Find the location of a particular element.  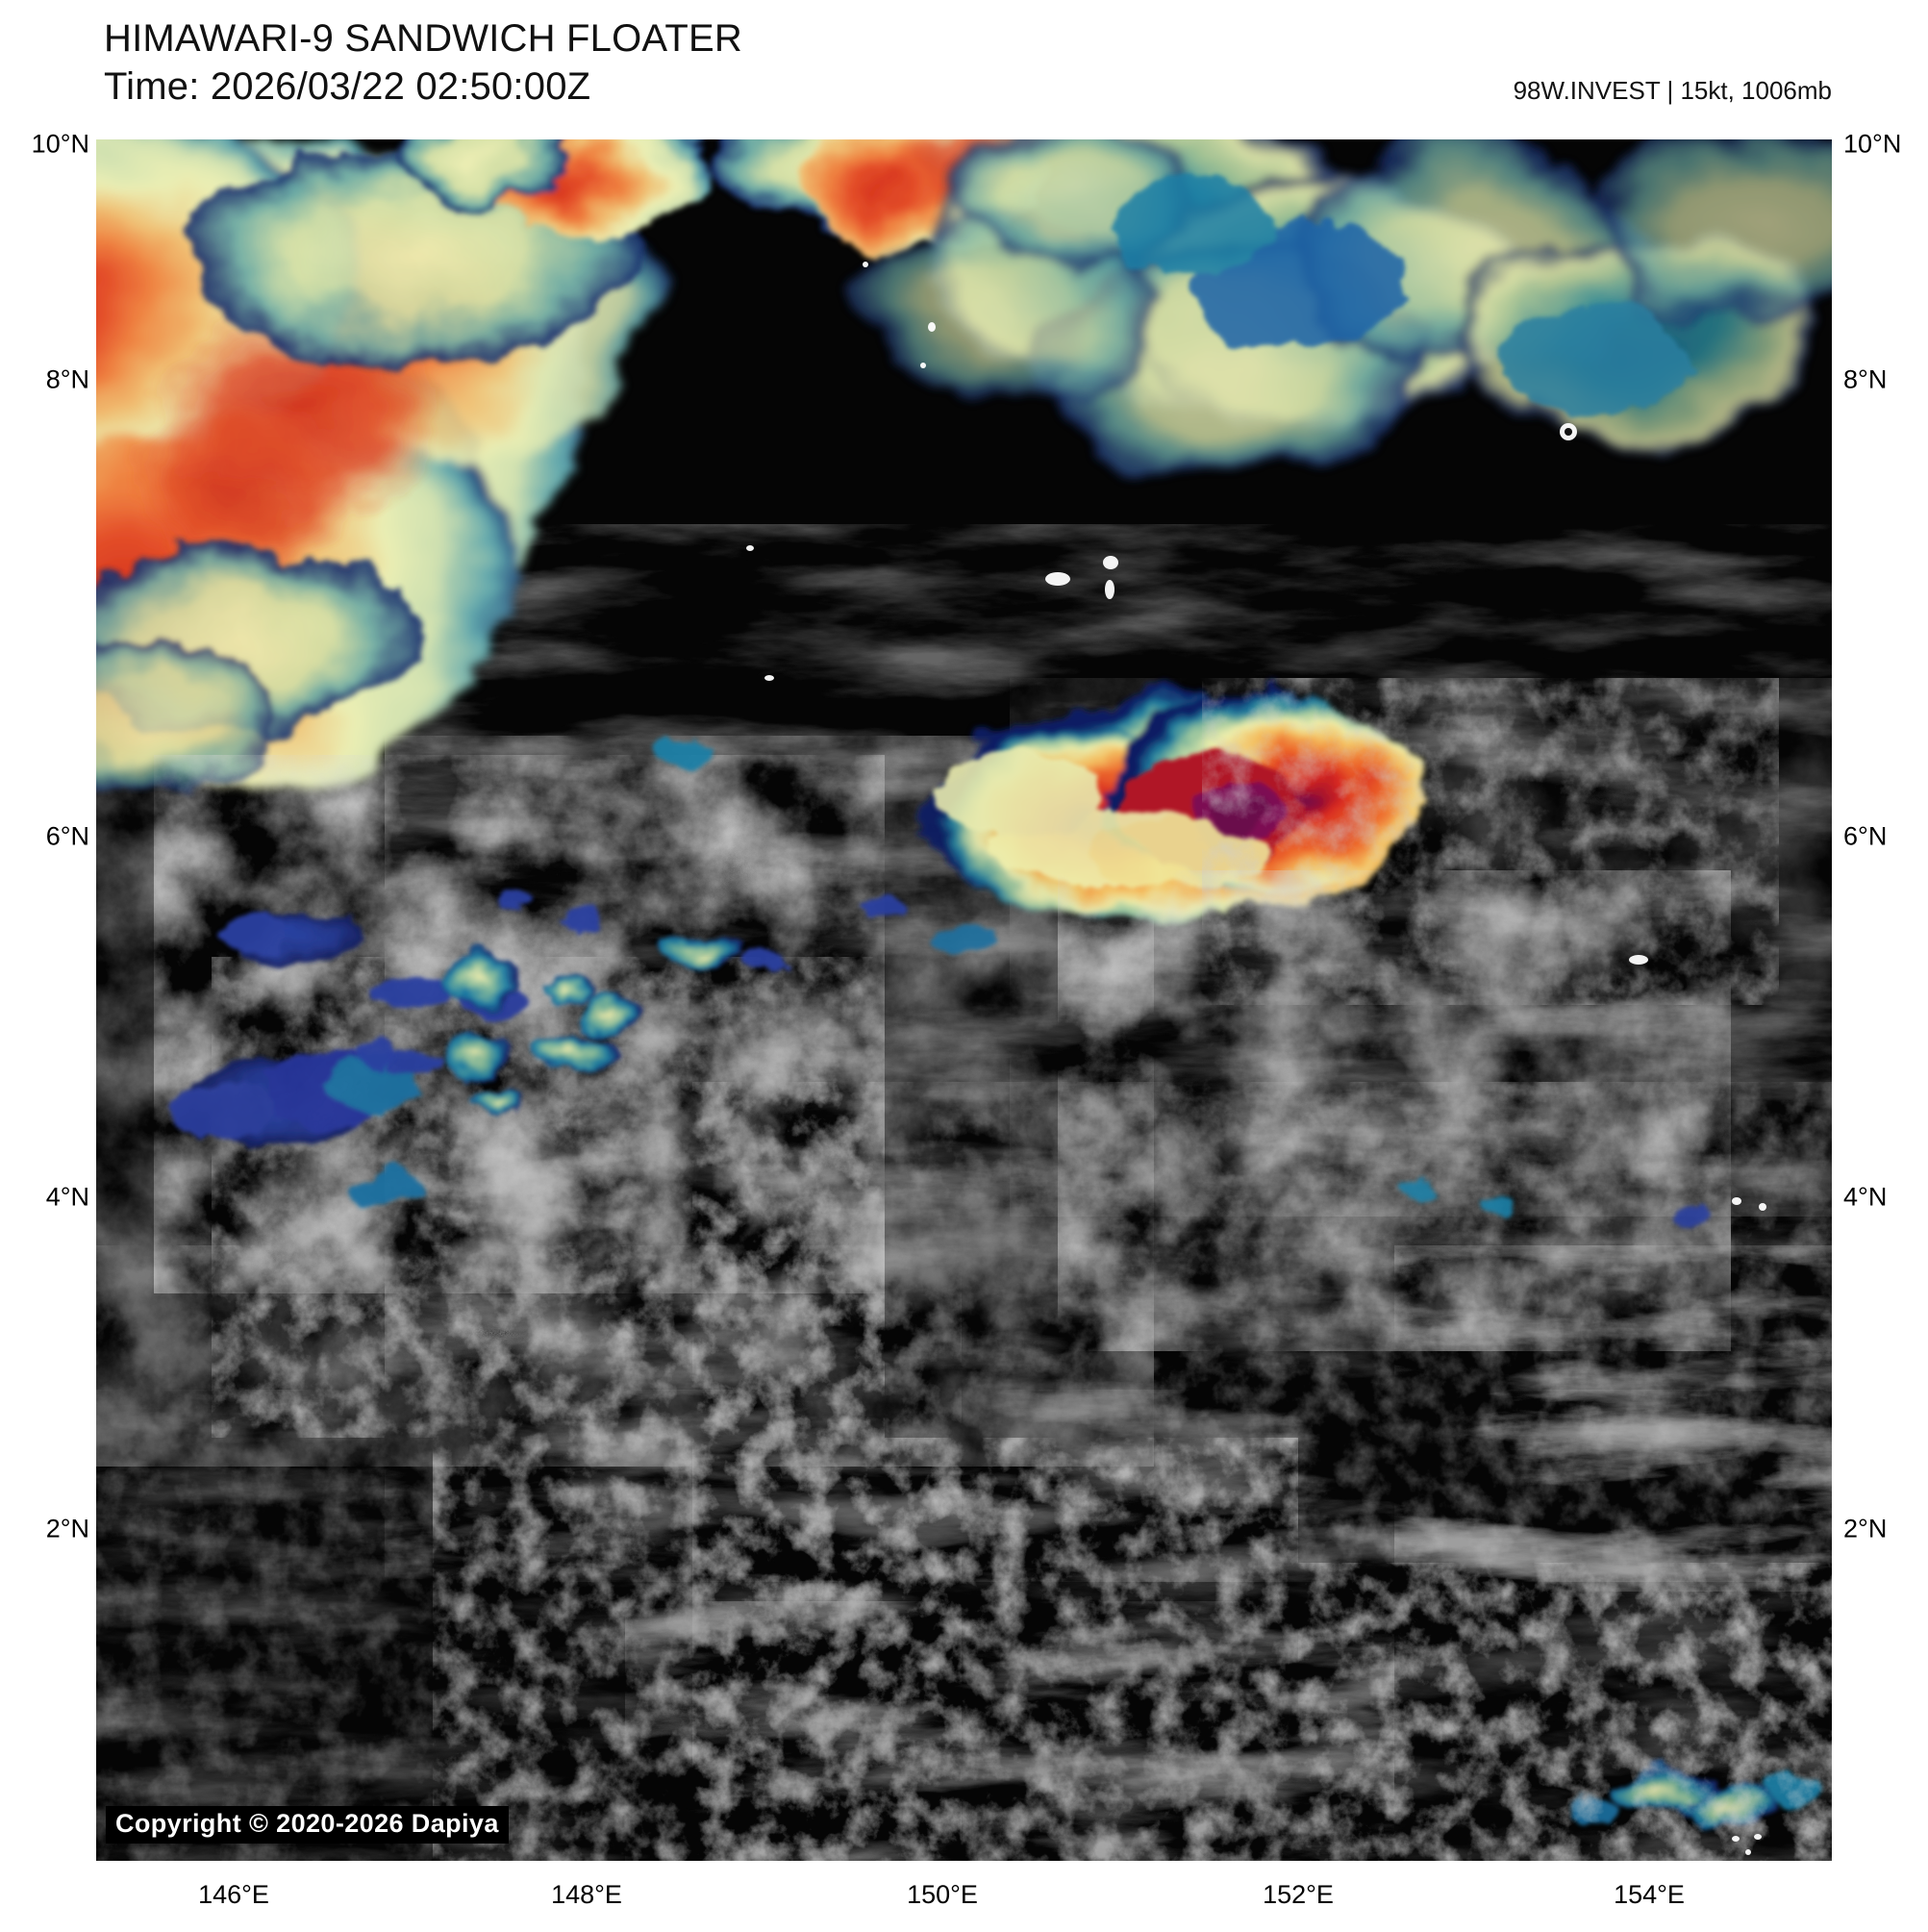

central-small-cells is located at coordinates (781, 856).